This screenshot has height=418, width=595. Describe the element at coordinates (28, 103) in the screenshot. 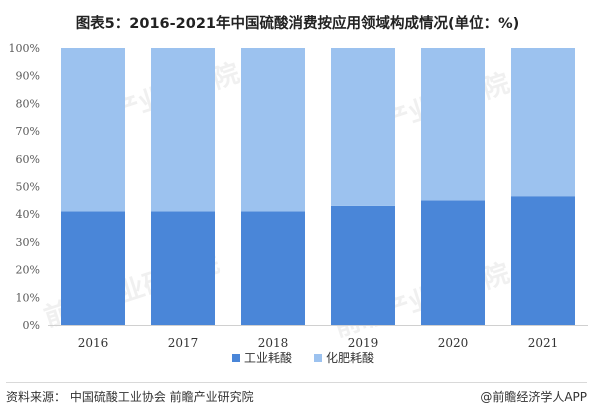

I see `y-tick-label: 80%` at that location.